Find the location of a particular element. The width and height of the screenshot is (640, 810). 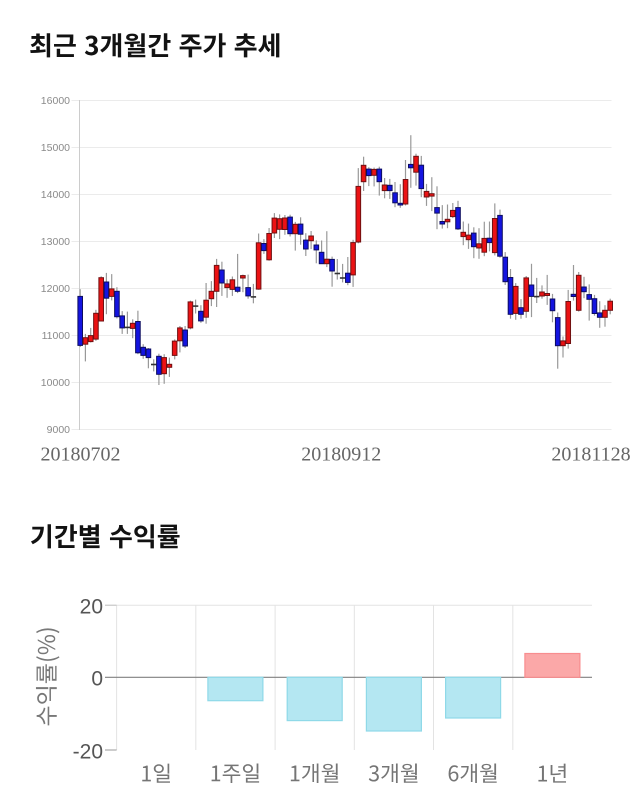

svg-text: 16000 is located at coordinates (55, 101).